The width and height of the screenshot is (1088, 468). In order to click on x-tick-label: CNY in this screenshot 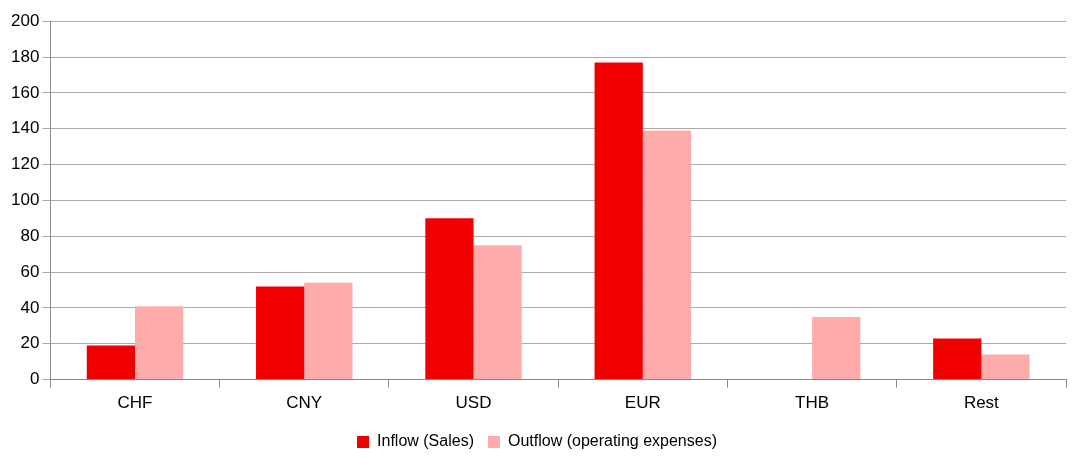, I will do `click(304, 403)`.